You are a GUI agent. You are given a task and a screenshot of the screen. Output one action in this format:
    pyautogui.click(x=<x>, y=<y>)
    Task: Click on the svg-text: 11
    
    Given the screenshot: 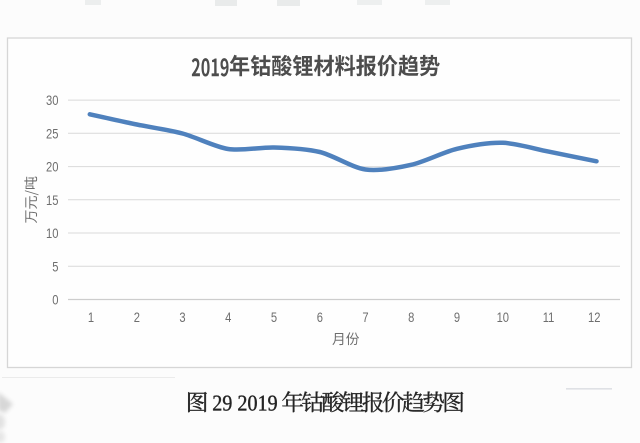 What is the action you would take?
    pyautogui.click(x=549, y=317)
    